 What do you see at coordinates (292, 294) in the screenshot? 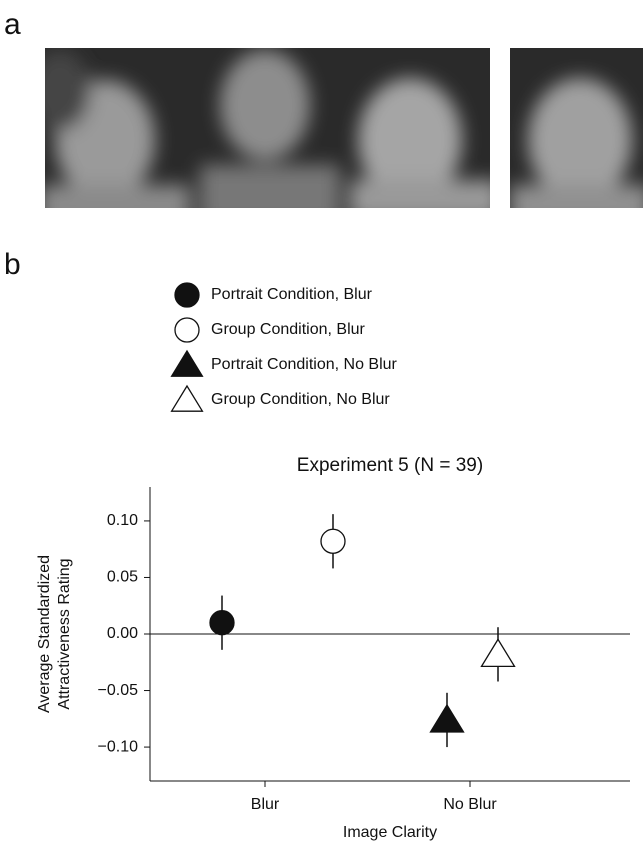
I see `legend-label: Portrait Condition, Blur` at bounding box center [292, 294].